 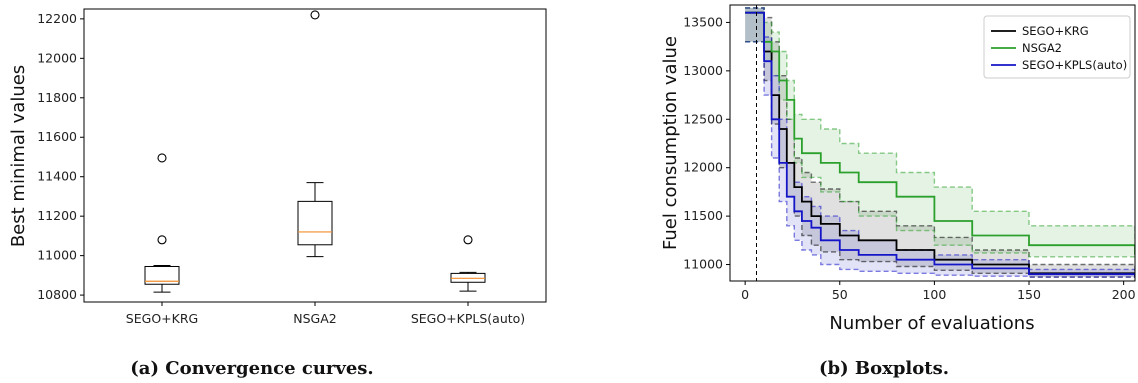 What do you see at coordinates (703, 21) in the screenshot?
I see `convergence-y-tick-label: 13500` at bounding box center [703, 21].